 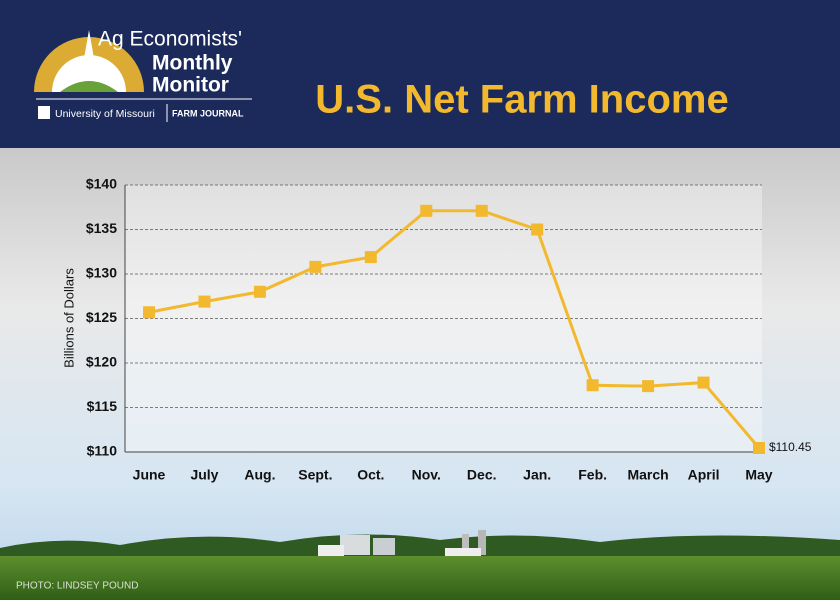 I want to click on y-tick-label: $120, so click(x=101, y=362).